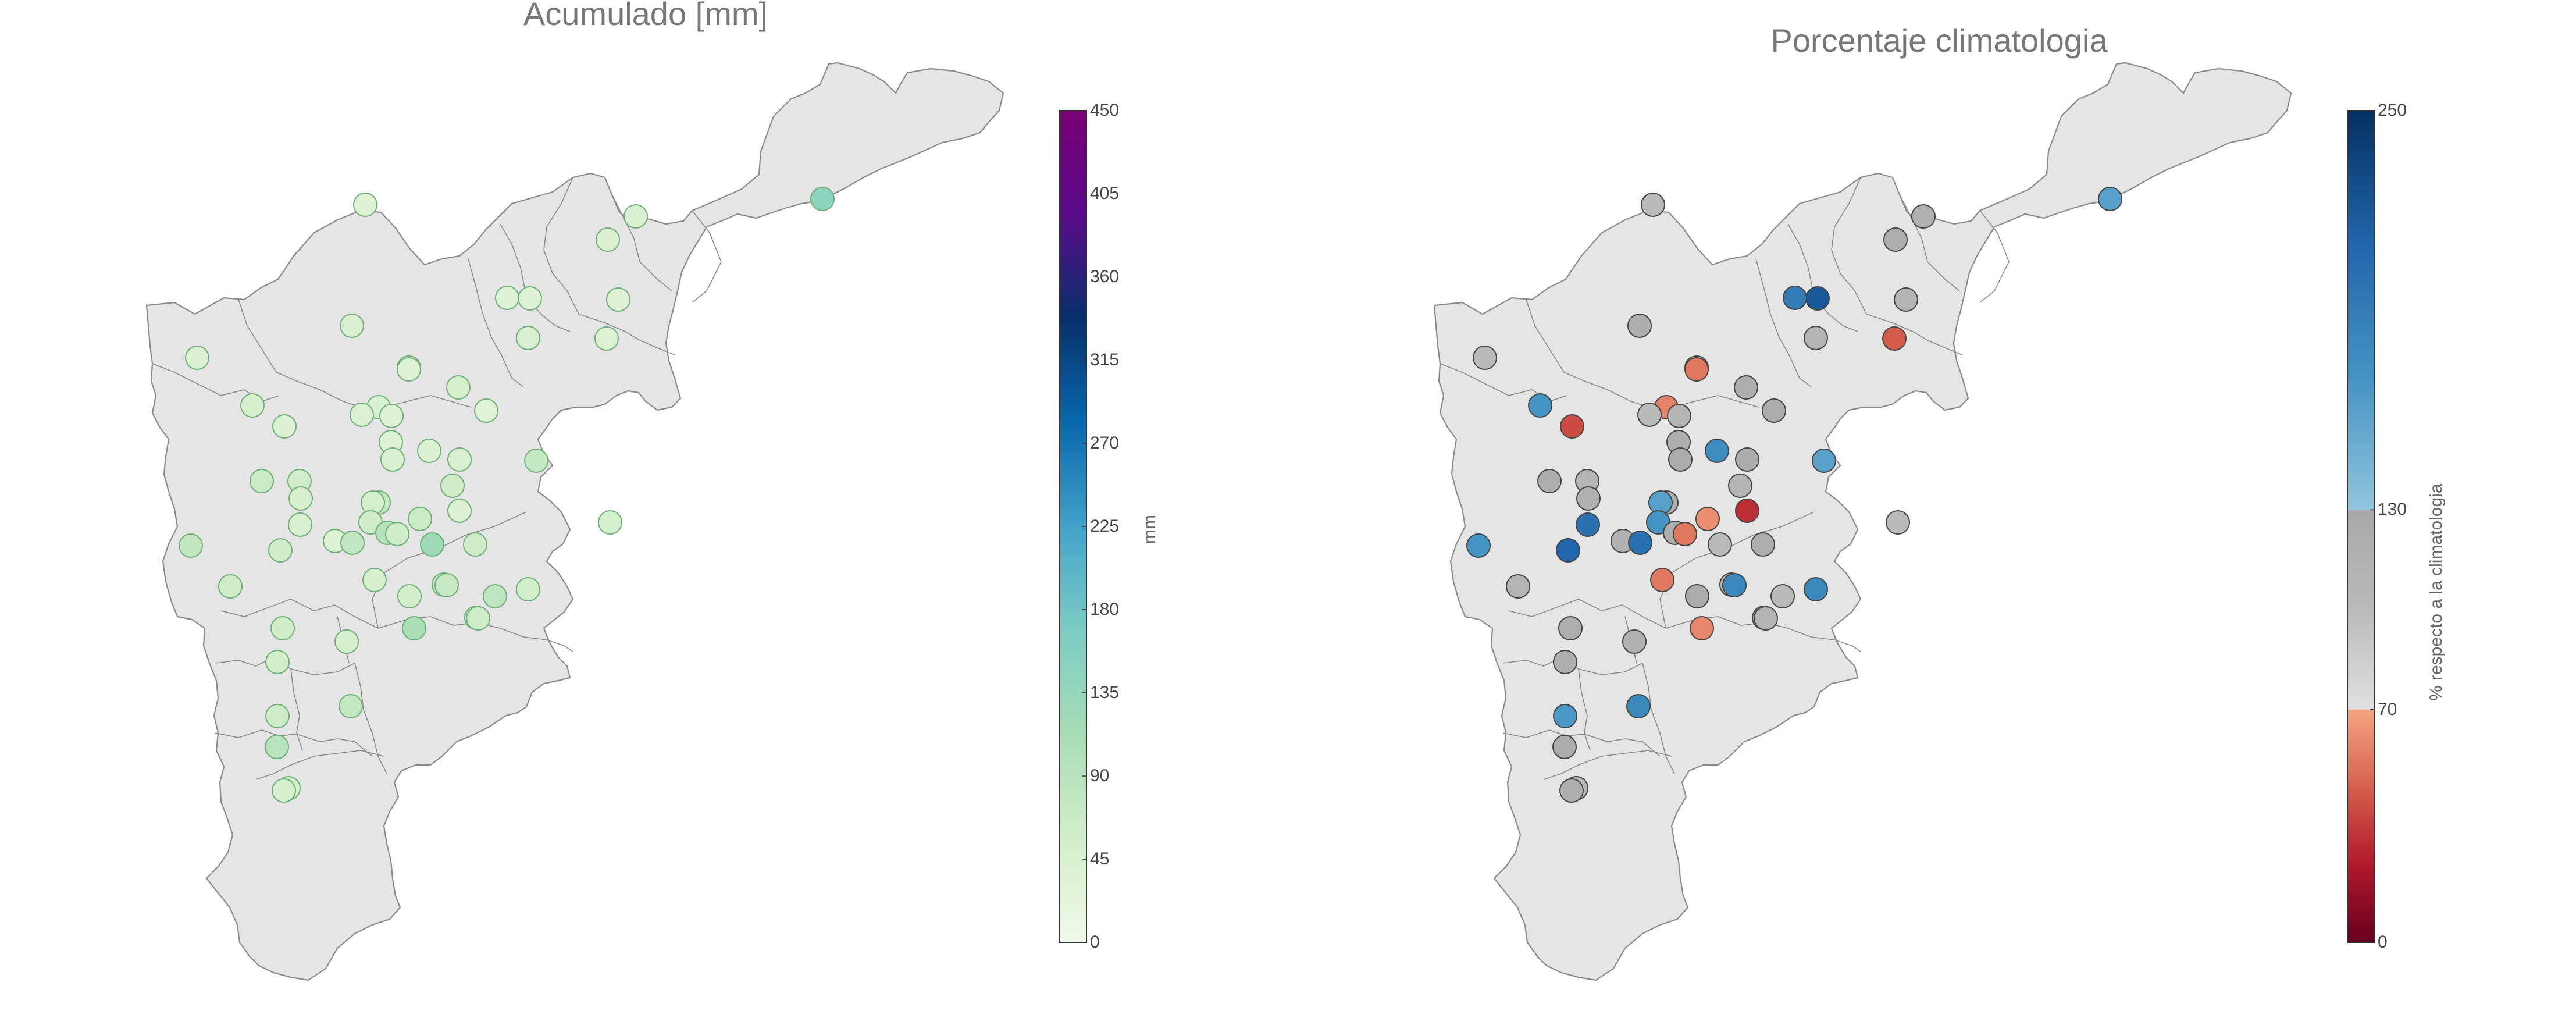 The width and height of the screenshot is (2576, 1018). I want to click on right-colorbar-tick-label: 0, so click(2383, 942).